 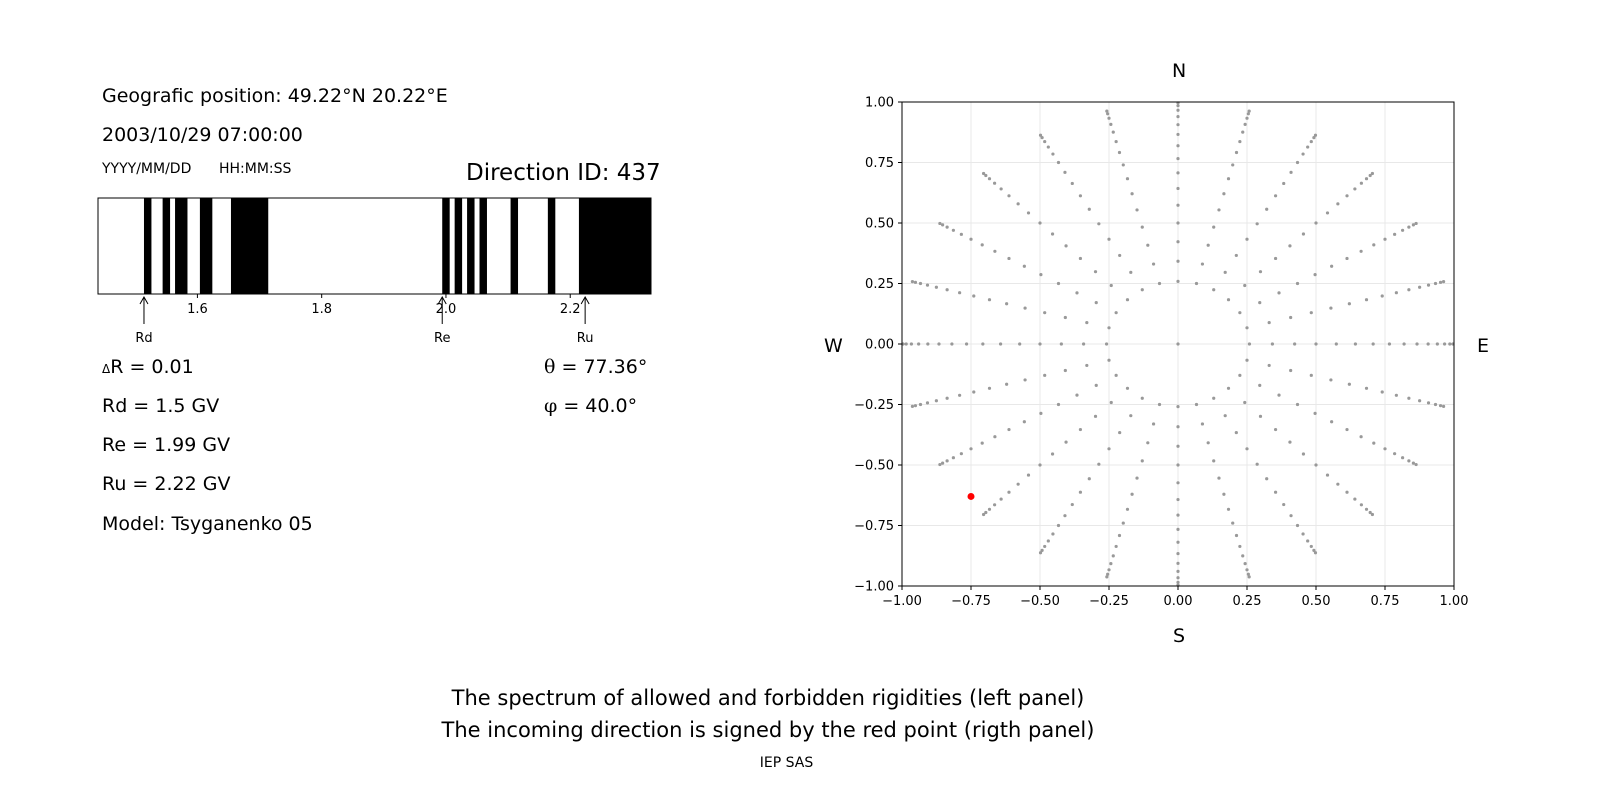 What do you see at coordinates (1454, 601) in the screenshot?
I see `x-tick-label: 1.00` at bounding box center [1454, 601].